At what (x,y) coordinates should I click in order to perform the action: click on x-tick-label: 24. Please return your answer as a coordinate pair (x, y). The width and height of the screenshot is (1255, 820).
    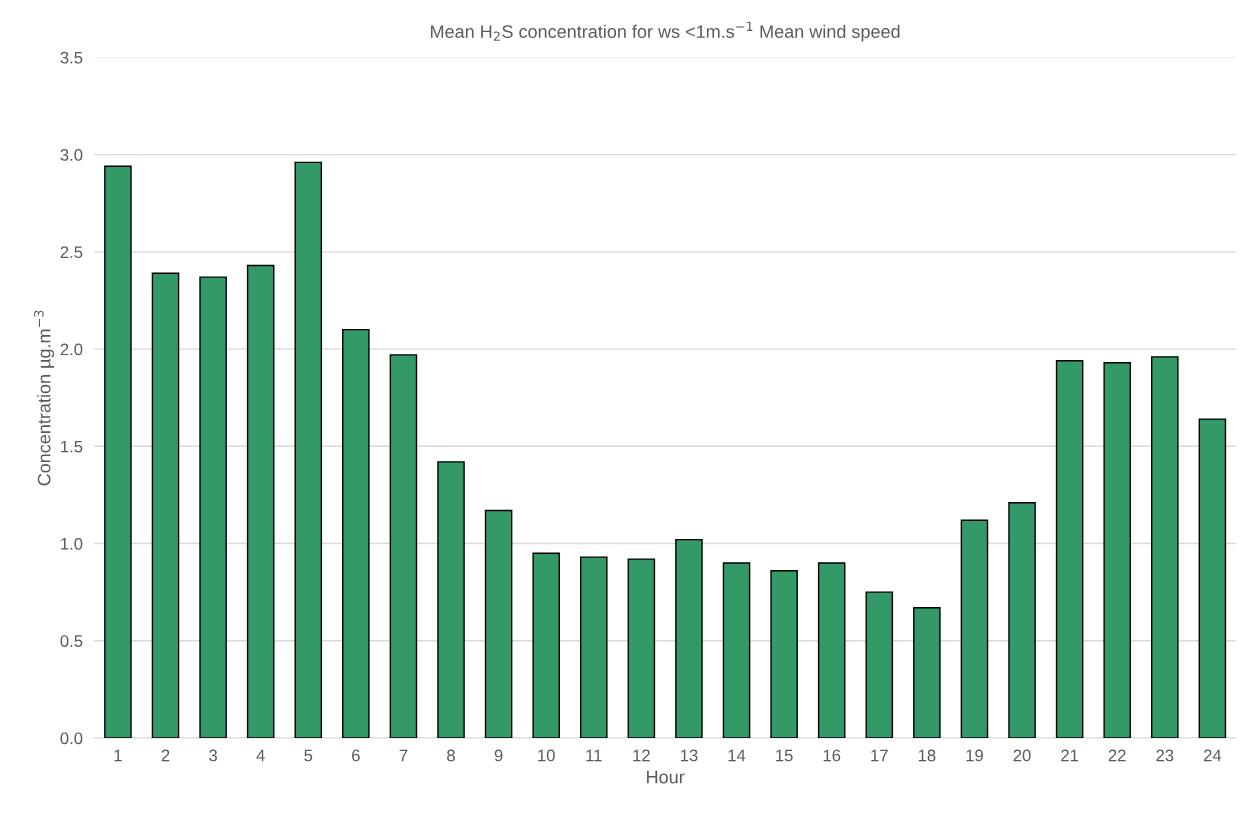
    Looking at the image, I should click on (1212, 755).